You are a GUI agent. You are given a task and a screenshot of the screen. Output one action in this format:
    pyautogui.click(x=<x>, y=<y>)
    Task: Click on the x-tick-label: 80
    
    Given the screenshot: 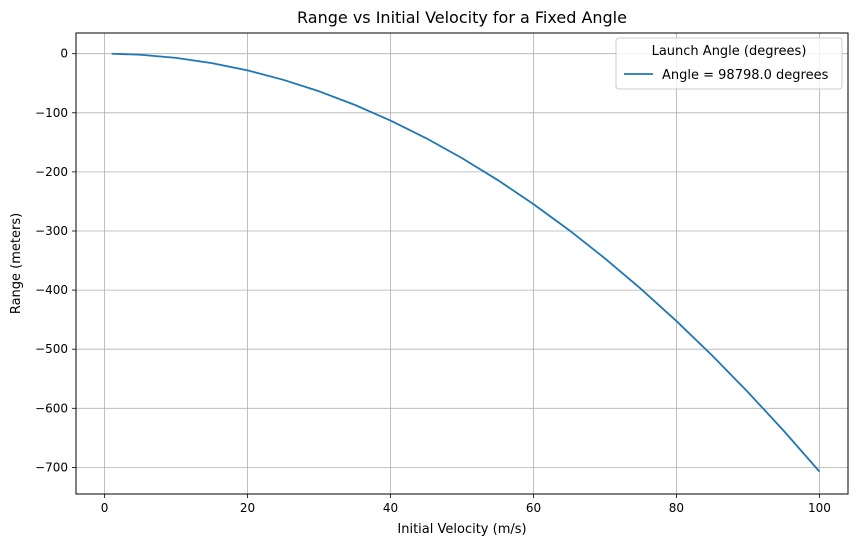 What is the action you would take?
    pyautogui.click(x=676, y=508)
    